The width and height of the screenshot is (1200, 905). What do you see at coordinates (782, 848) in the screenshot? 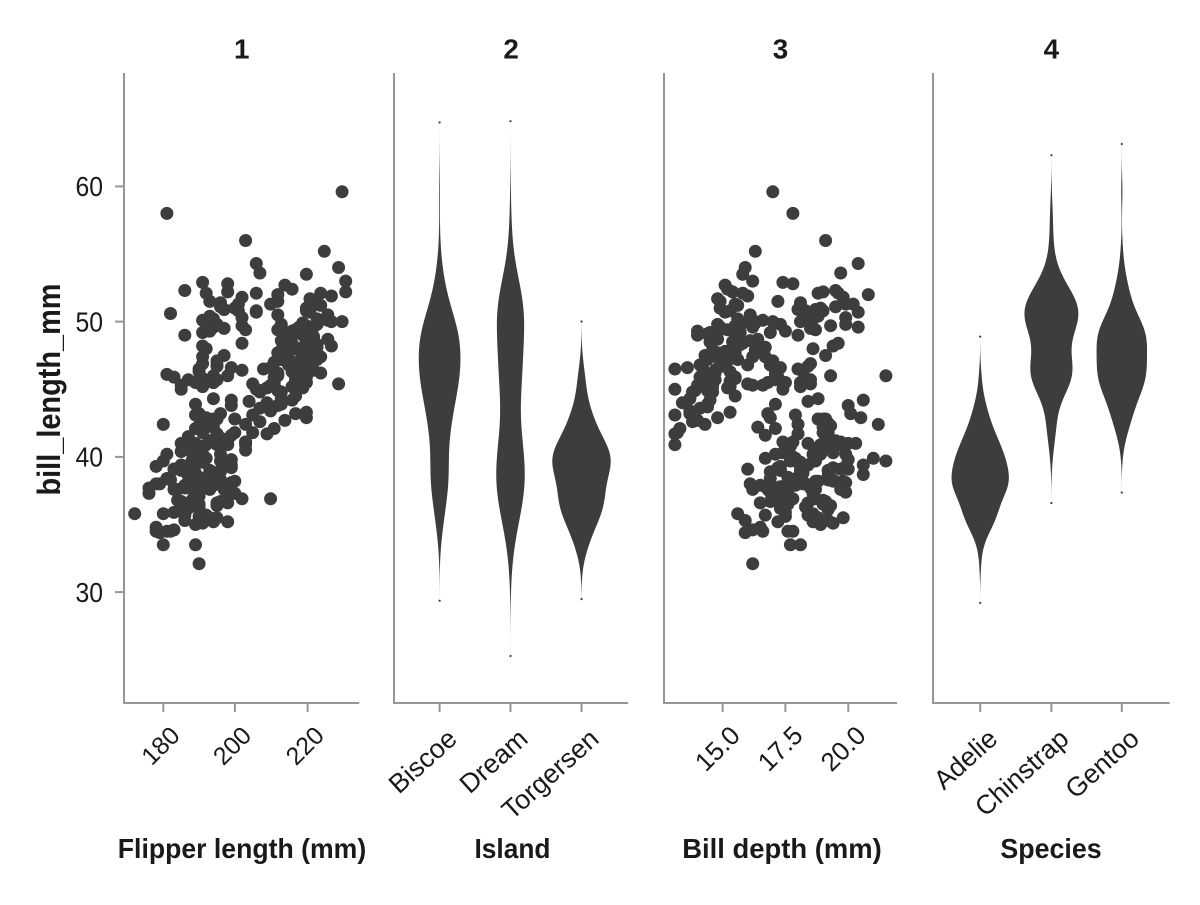
I see `svg-text: Bill depth (mm)` at bounding box center [782, 848].